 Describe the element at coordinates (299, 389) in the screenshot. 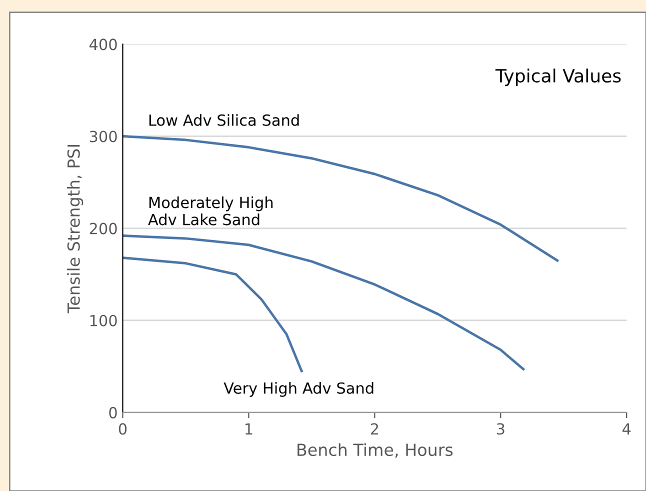

I see `series-label: Very High Adv Sand` at that location.